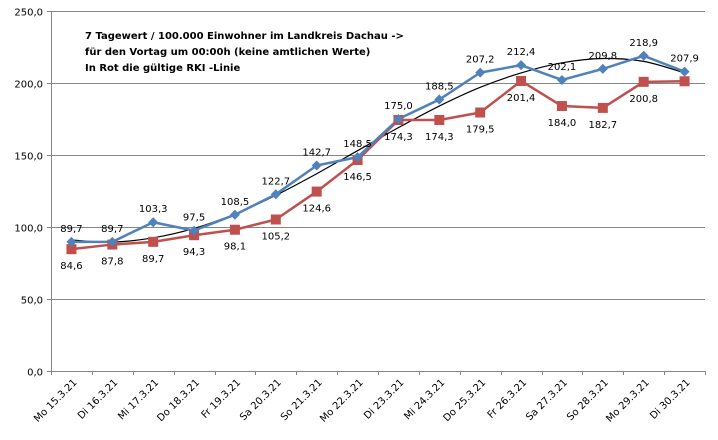 The image size is (718, 440). Describe the element at coordinates (507, 398) in the screenshot. I see `x-tick-label: Fr 26.3.21` at that location.